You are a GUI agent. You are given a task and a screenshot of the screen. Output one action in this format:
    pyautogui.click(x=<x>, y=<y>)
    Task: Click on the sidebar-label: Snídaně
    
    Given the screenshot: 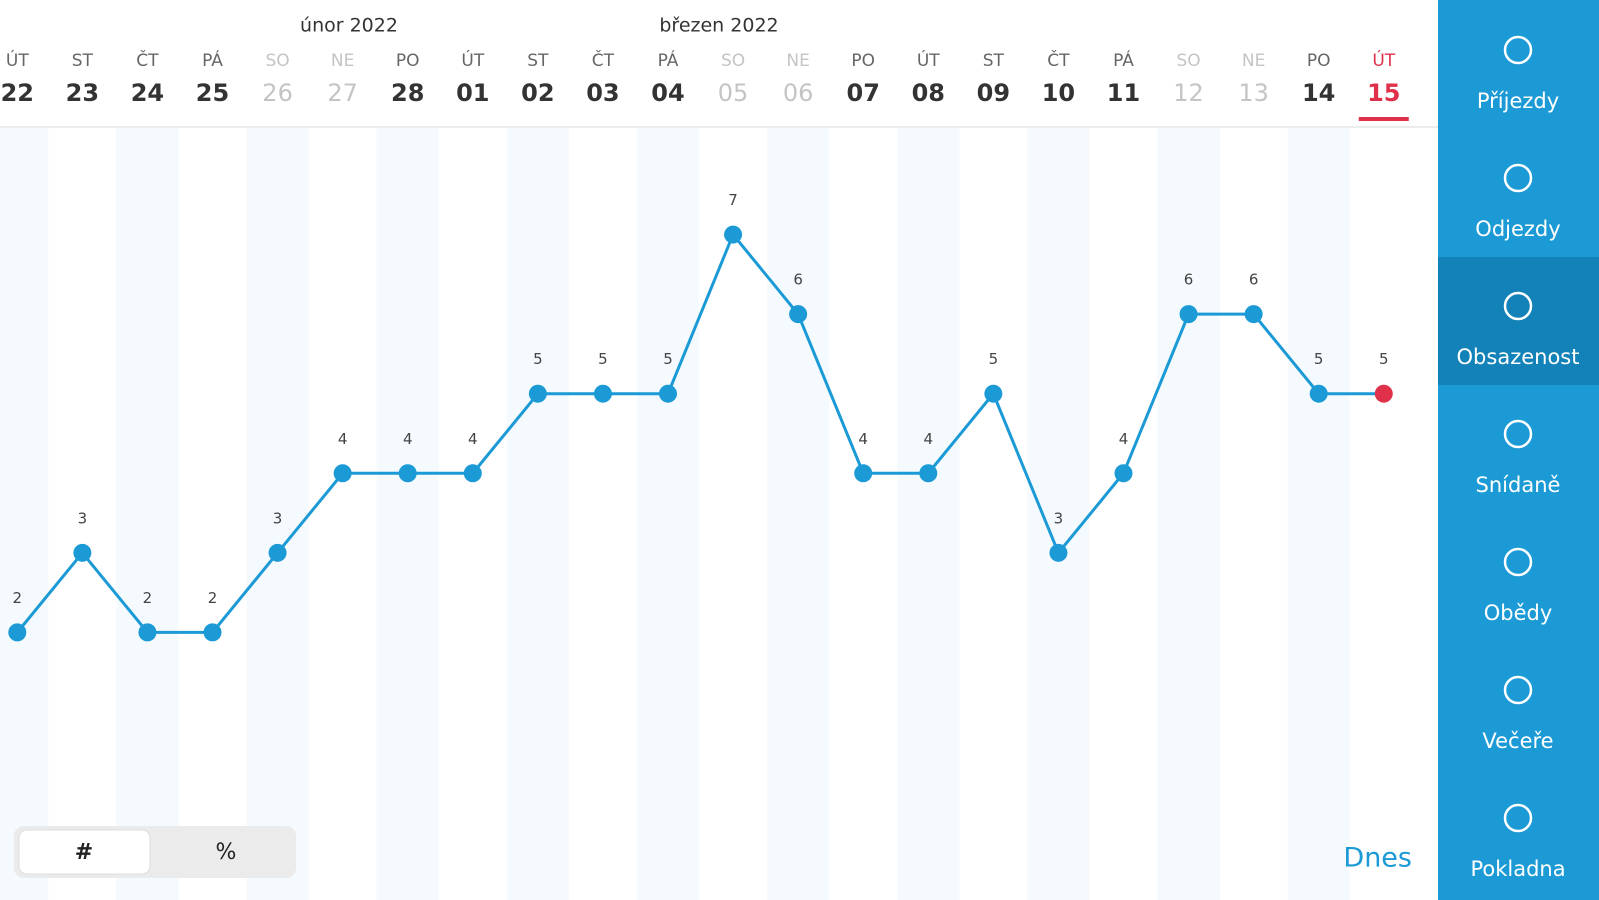 What is the action you would take?
    pyautogui.click(x=1518, y=485)
    